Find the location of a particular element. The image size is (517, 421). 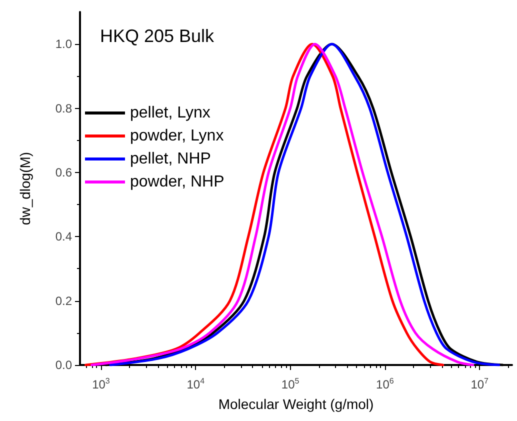

y-tick-label: 0.0 is located at coordinates (63, 365).